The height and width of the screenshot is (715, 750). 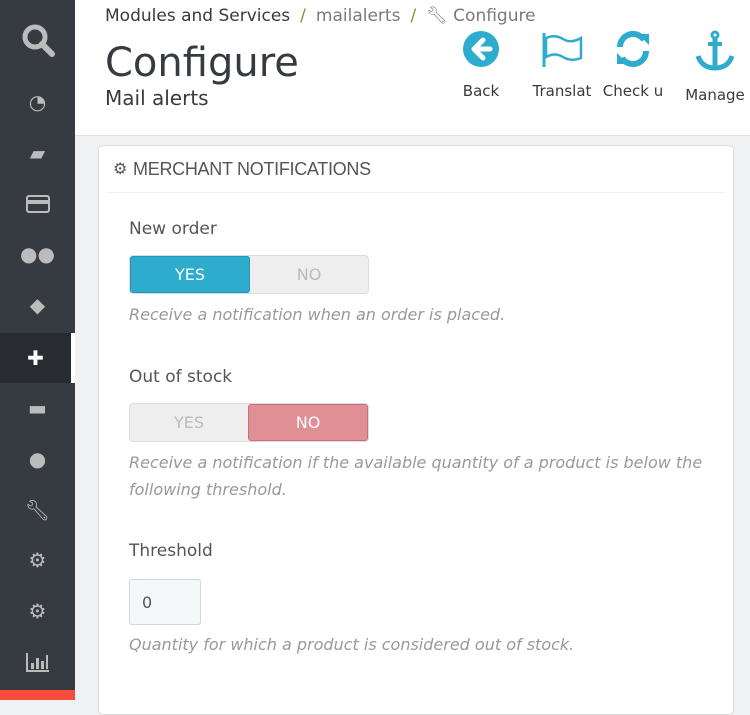 I want to click on truck-icon: ▬, so click(x=37, y=408).